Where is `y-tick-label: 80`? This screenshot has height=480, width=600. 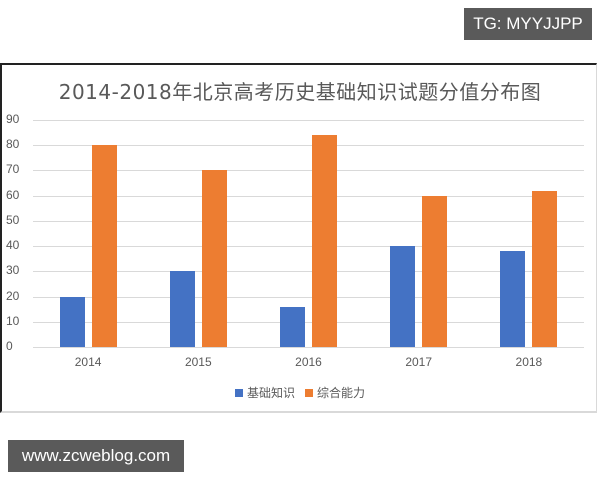
y-tick-label: 80 is located at coordinates (13, 144).